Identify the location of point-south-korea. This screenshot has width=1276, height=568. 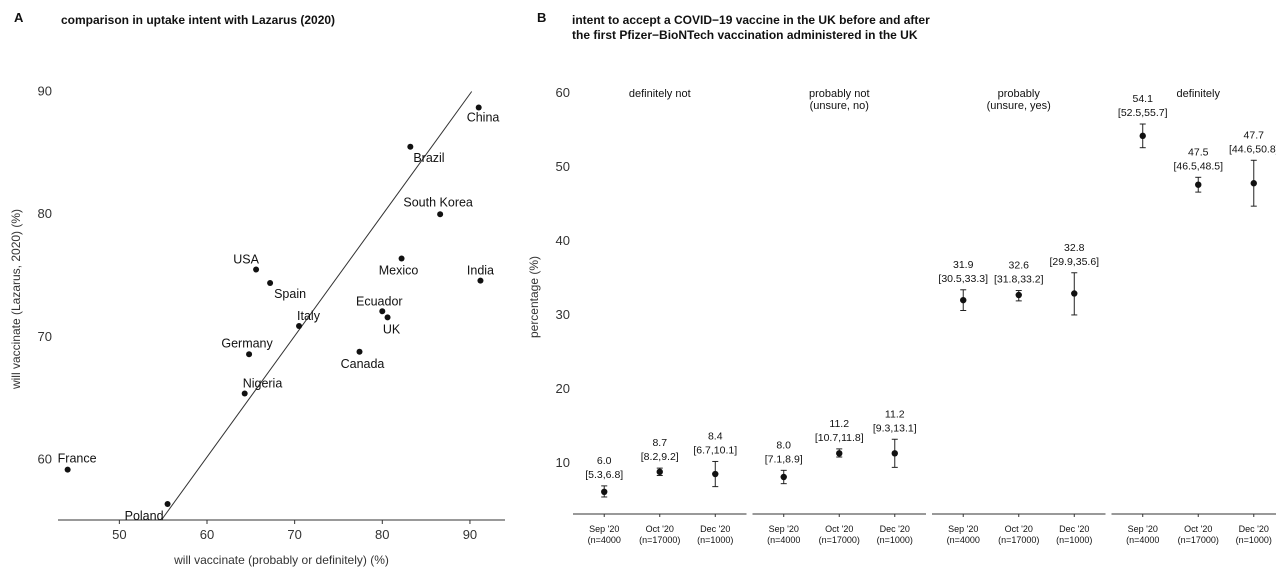
(440, 214).